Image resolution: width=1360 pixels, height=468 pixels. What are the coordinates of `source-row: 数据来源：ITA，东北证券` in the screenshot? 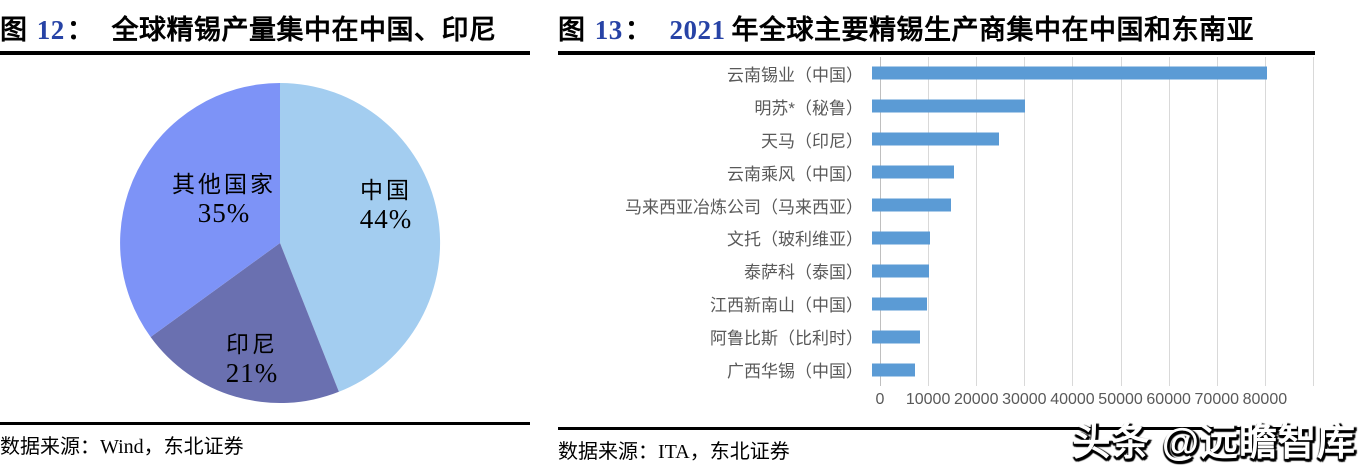 It's located at (936, 445).